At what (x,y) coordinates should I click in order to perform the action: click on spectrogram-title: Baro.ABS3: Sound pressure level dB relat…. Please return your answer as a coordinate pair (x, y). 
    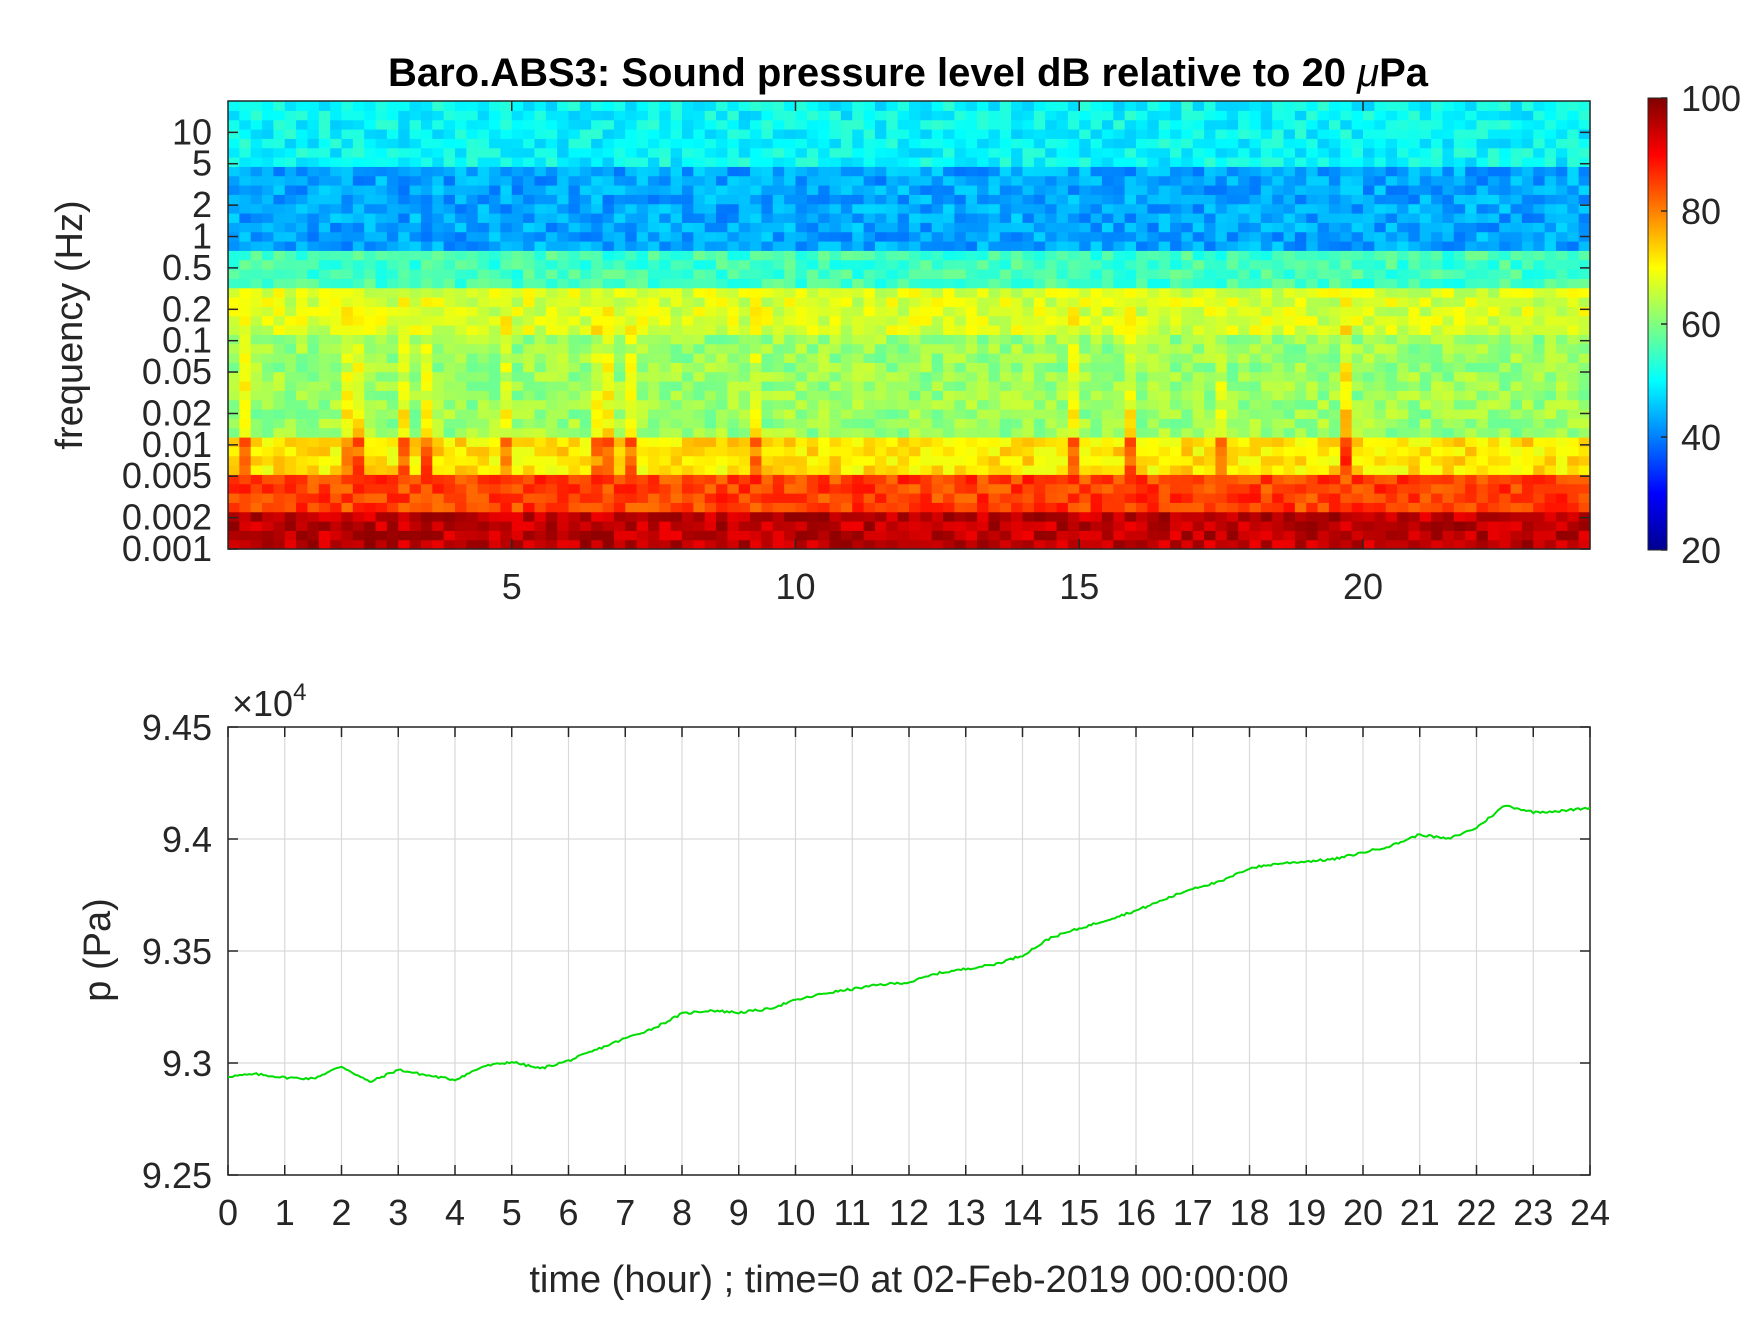
    Looking at the image, I should click on (908, 73).